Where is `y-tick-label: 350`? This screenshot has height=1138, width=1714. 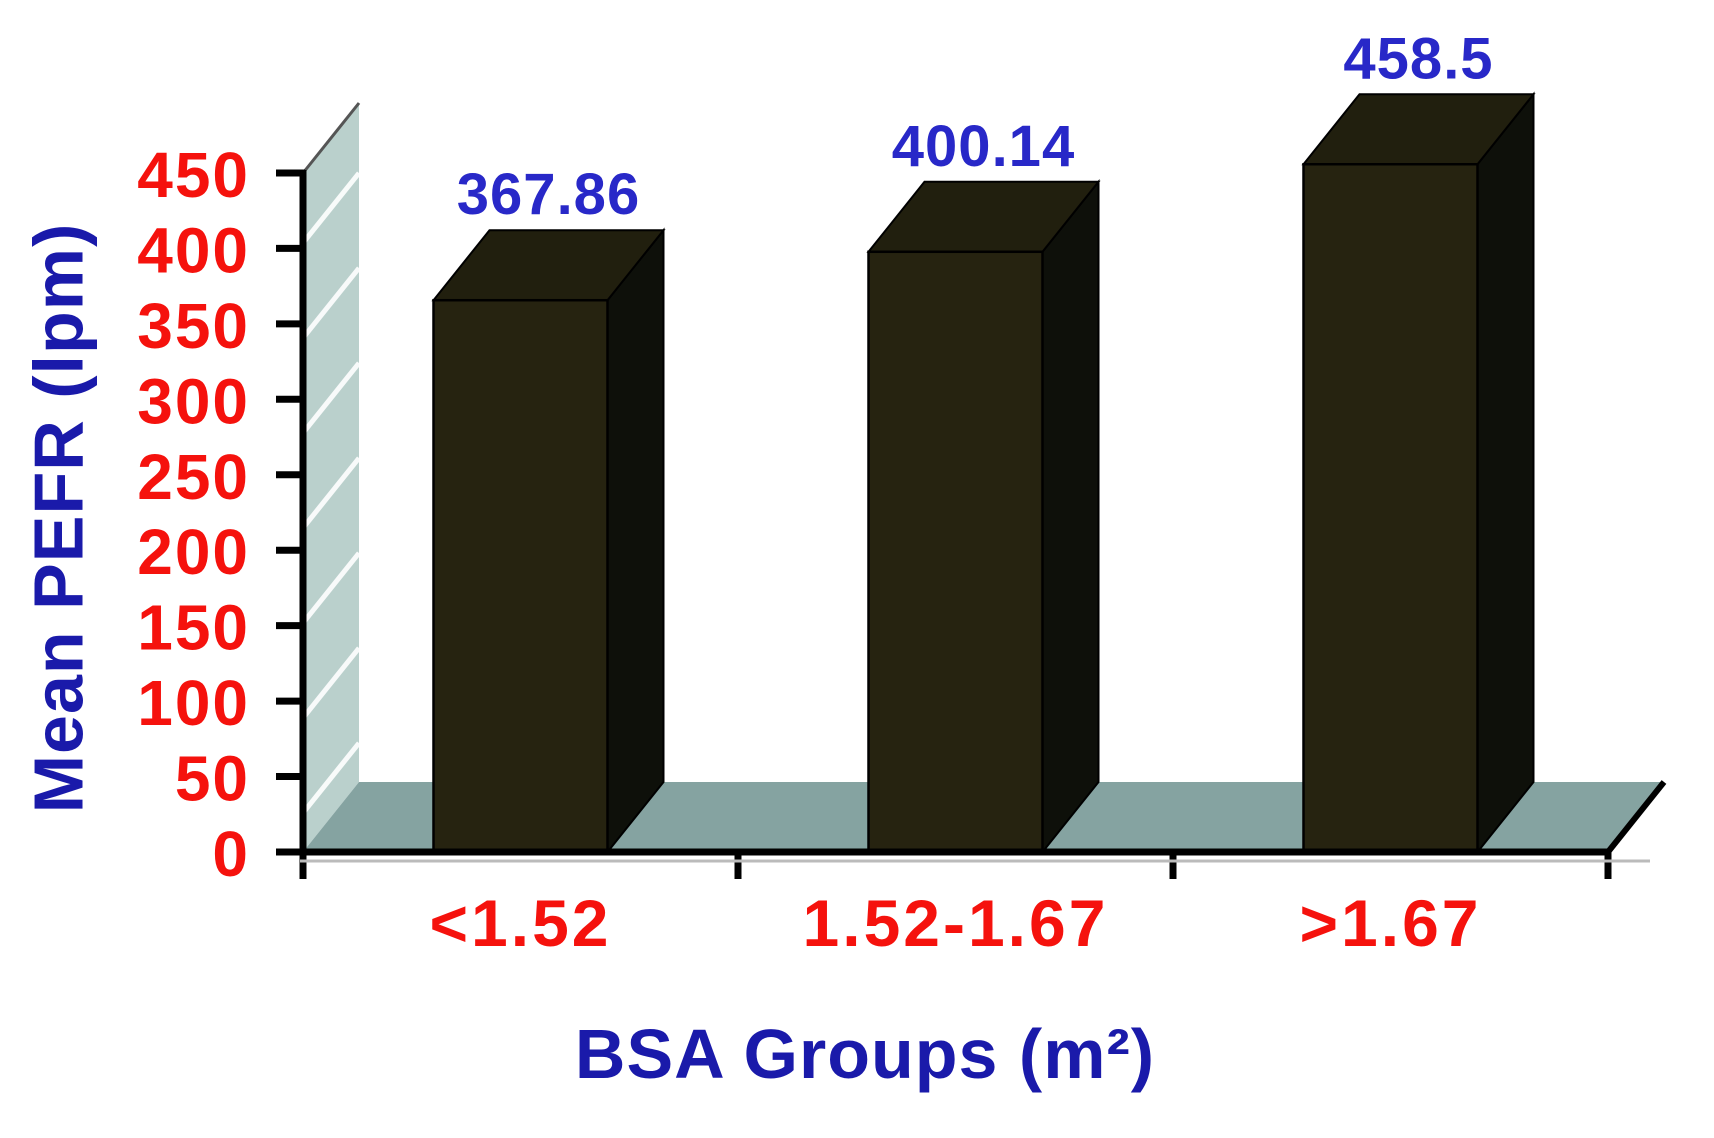
y-tick-label: 350 is located at coordinates (193, 326).